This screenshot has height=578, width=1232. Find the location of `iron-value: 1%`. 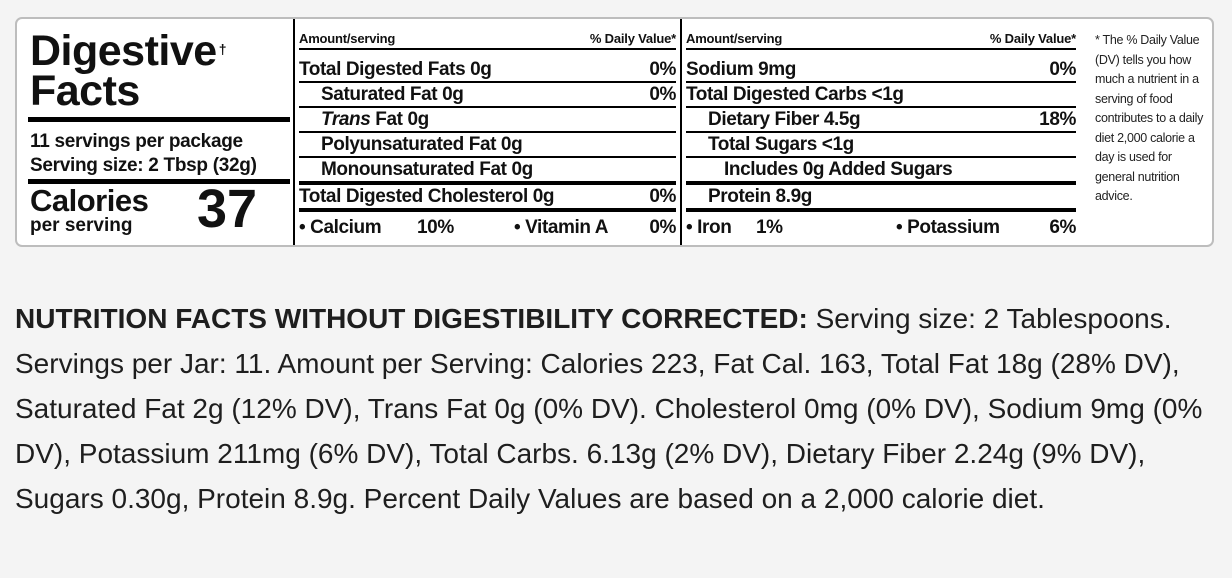

iron-value: 1% is located at coordinates (769, 227).